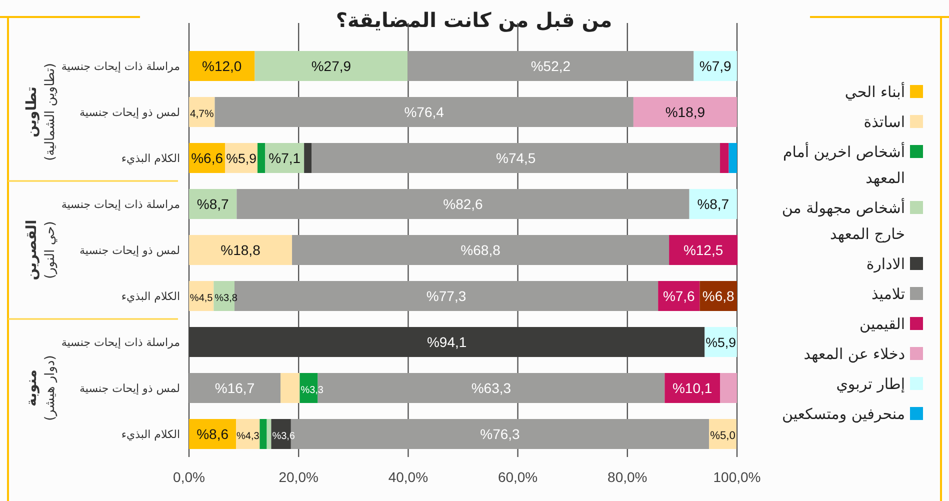 The image size is (949, 501). Describe the element at coordinates (874, 91) in the screenshot. I see `legend-label: أبناء الحي` at that location.